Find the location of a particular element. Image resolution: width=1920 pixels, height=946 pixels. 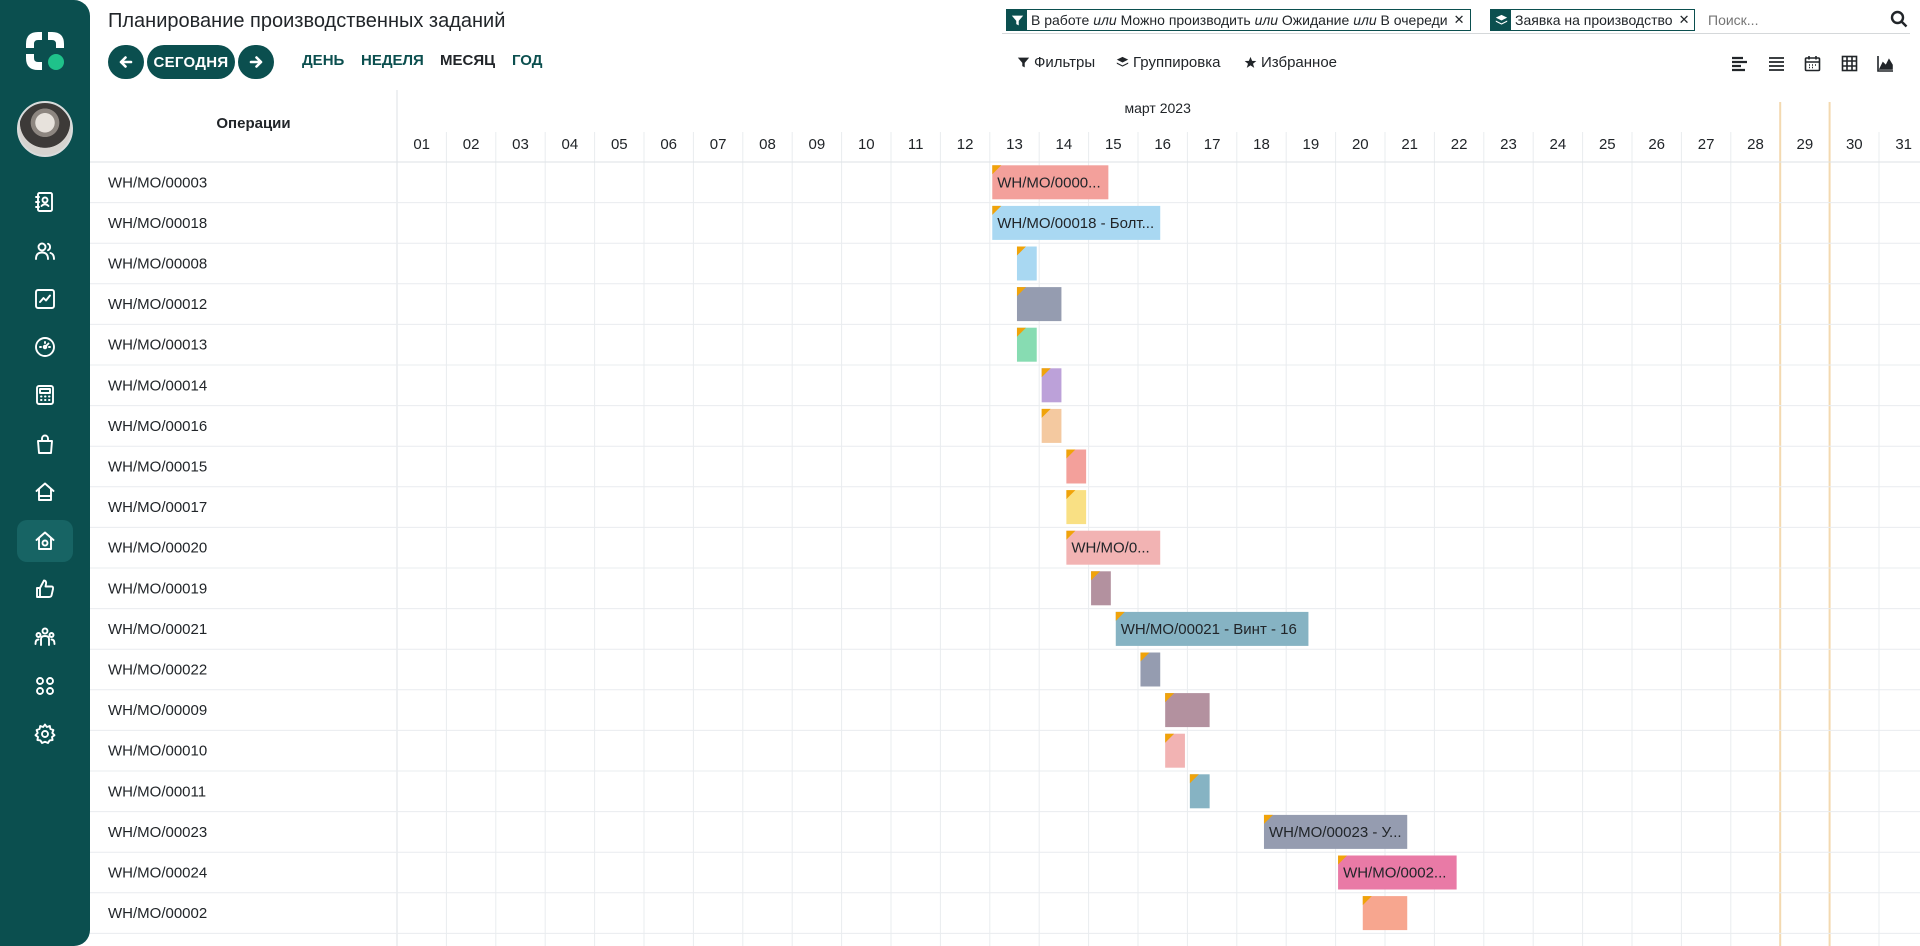

team-icon is located at coordinates (45, 637).